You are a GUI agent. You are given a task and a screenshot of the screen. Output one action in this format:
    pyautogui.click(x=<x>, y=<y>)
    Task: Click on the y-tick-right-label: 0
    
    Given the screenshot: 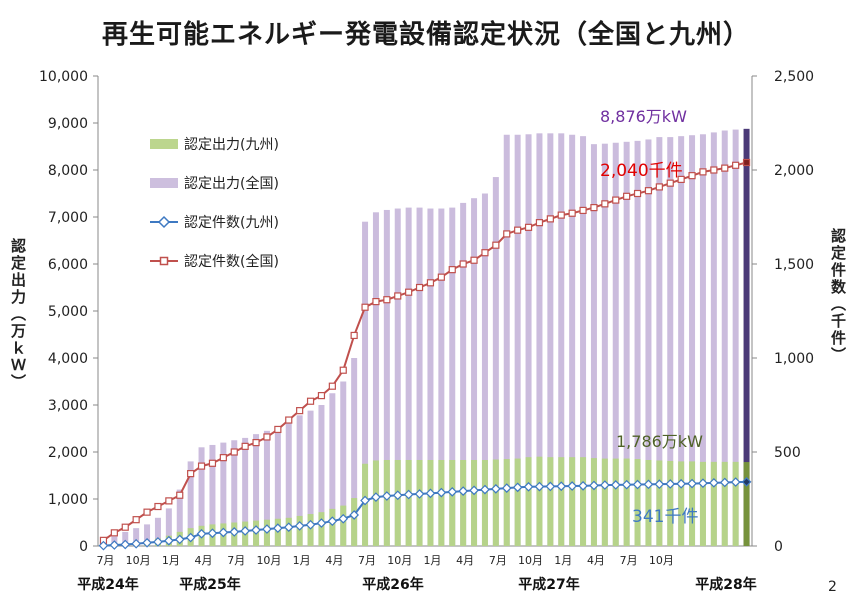 What is the action you would take?
    pyautogui.click(x=778, y=547)
    